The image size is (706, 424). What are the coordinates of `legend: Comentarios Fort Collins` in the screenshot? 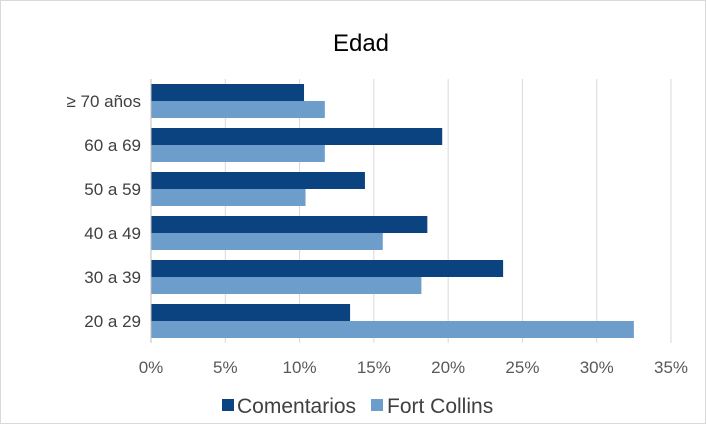 It's located at (357, 406).